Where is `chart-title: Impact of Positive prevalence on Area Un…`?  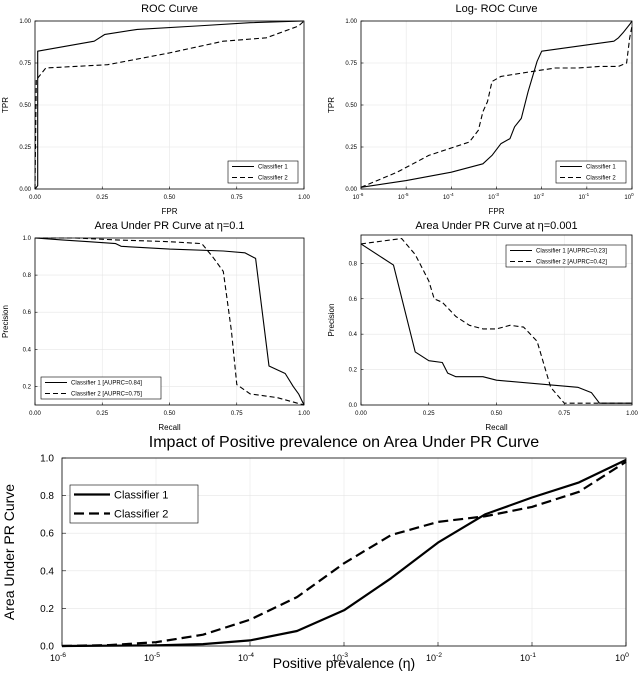
chart-title: Impact of Positive prevalence on Area Un… is located at coordinates (344, 442).